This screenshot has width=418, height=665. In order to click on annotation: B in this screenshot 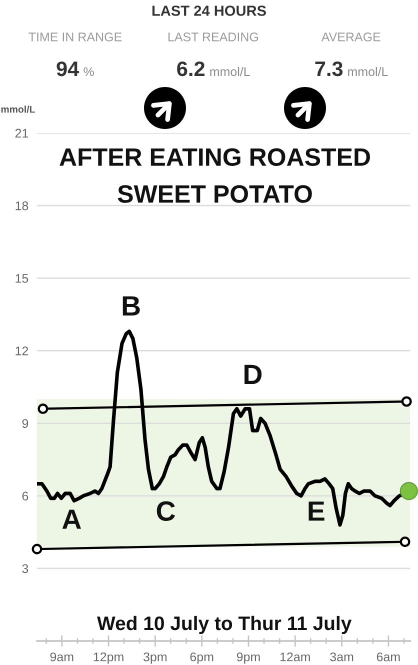, I will do `click(131, 306)`.